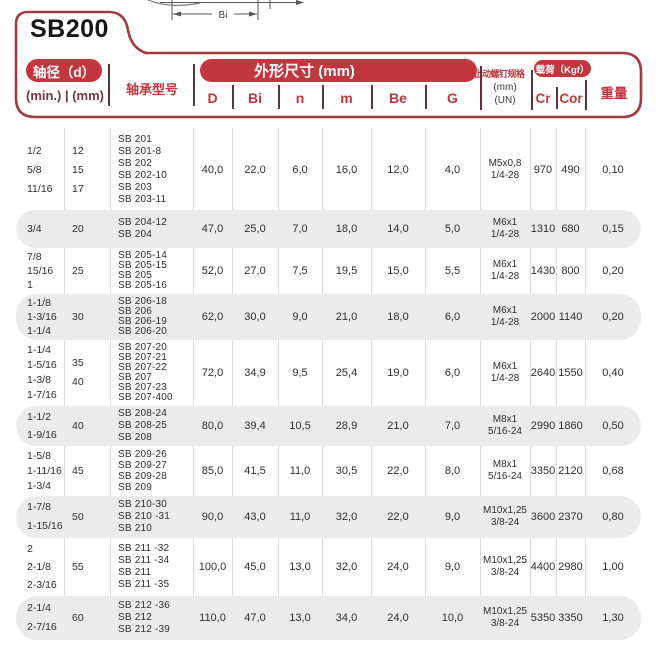 This screenshot has height=654, width=656. I want to click on cell-min: 3/4, so click(40, 229).